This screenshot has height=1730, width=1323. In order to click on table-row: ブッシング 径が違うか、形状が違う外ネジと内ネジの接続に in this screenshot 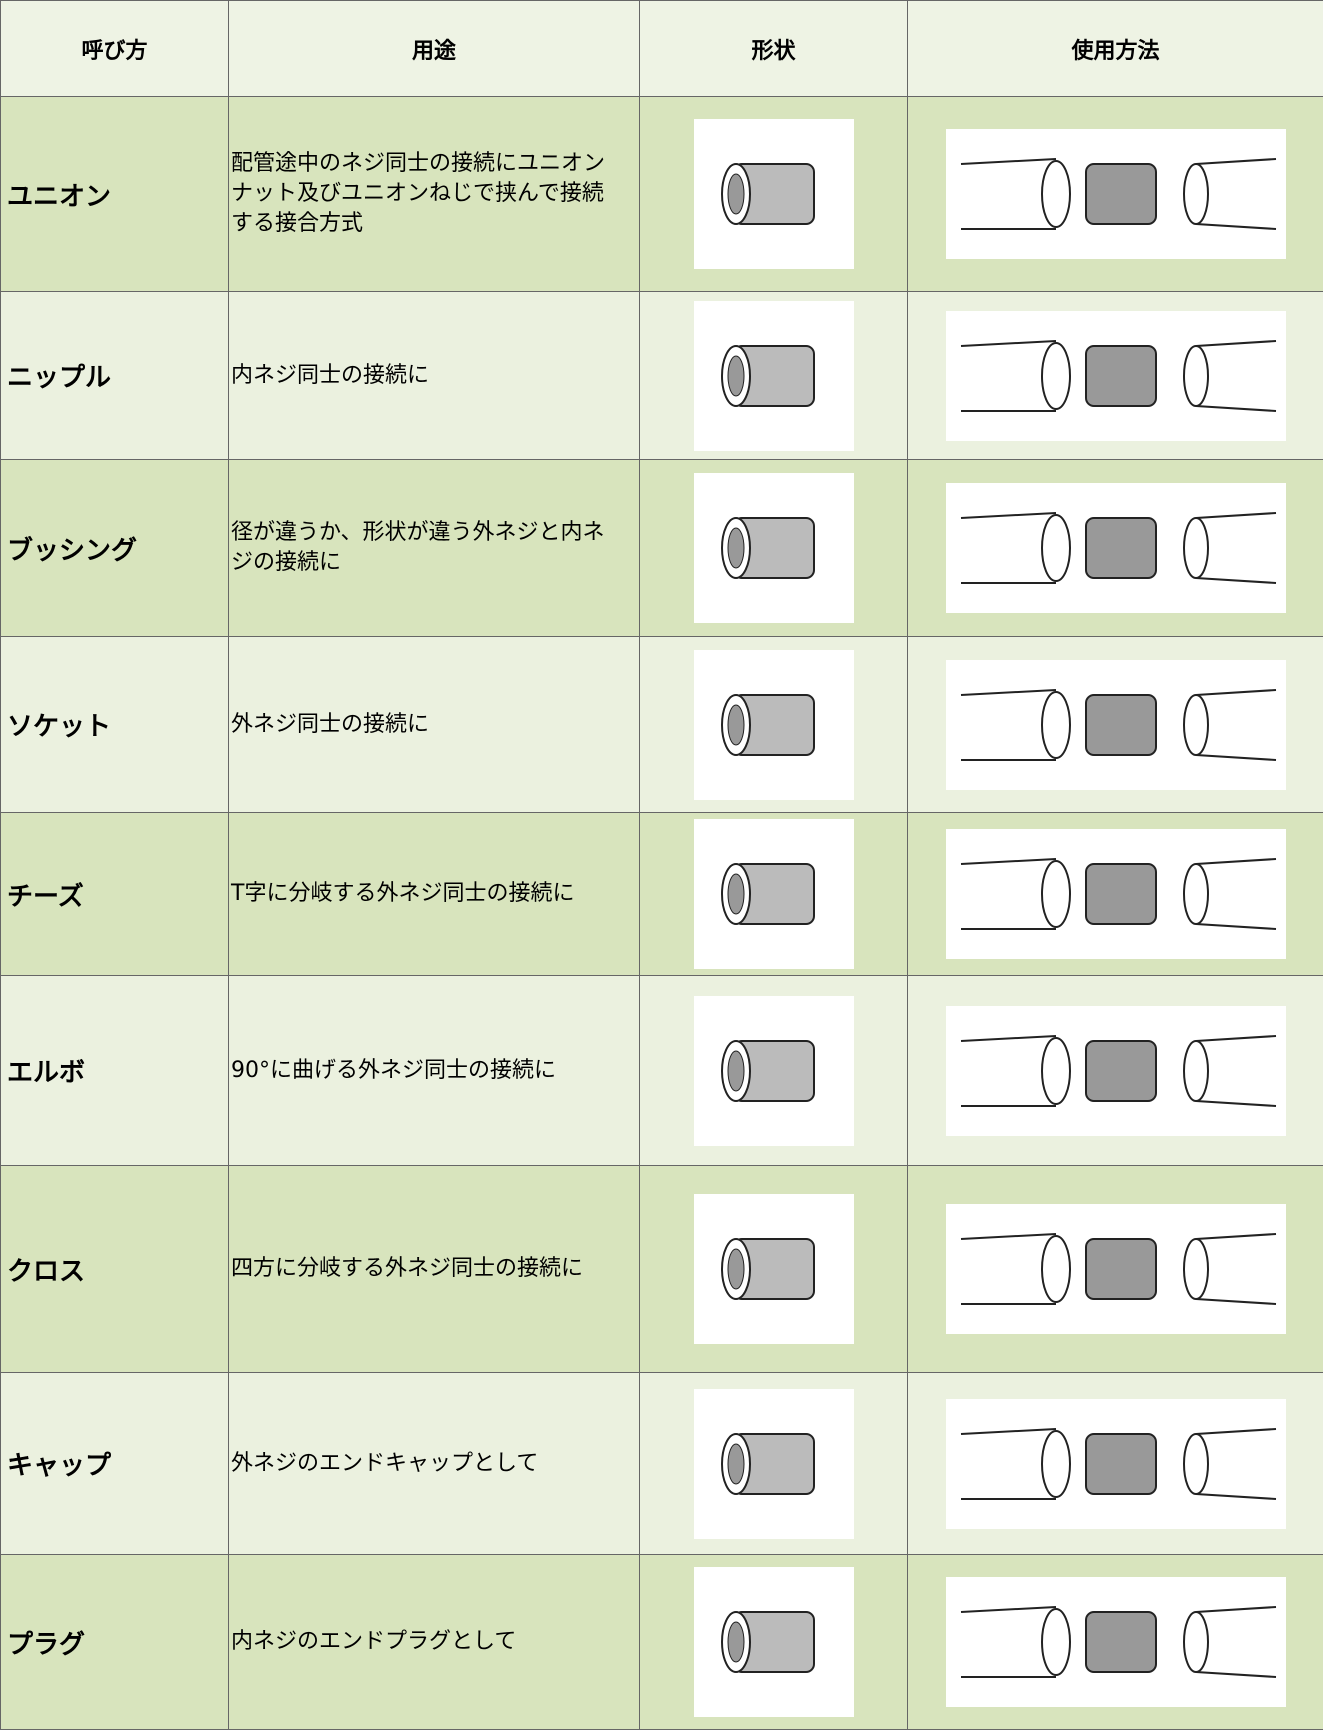, I will do `click(661, 548)`.